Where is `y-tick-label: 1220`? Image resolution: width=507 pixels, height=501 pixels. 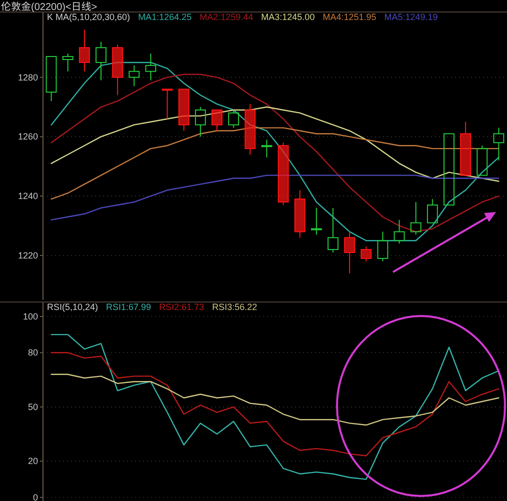
y-tick-label: 1220 is located at coordinates (28, 255).